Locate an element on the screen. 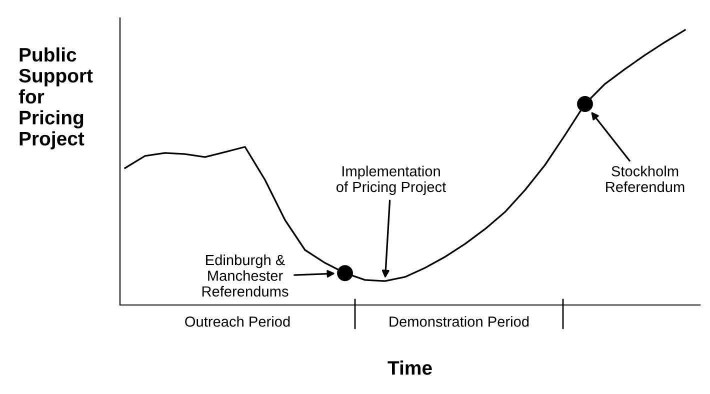 Image resolution: width=710 pixels, height=394 pixels. text: Demonstration Period is located at coordinates (459, 321).